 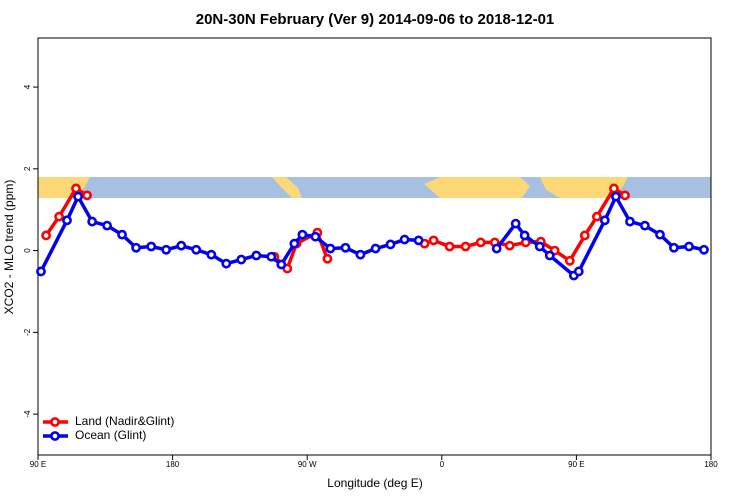 What do you see at coordinates (27, 168) in the screenshot?
I see `y-tick-label: 2` at bounding box center [27, 168].